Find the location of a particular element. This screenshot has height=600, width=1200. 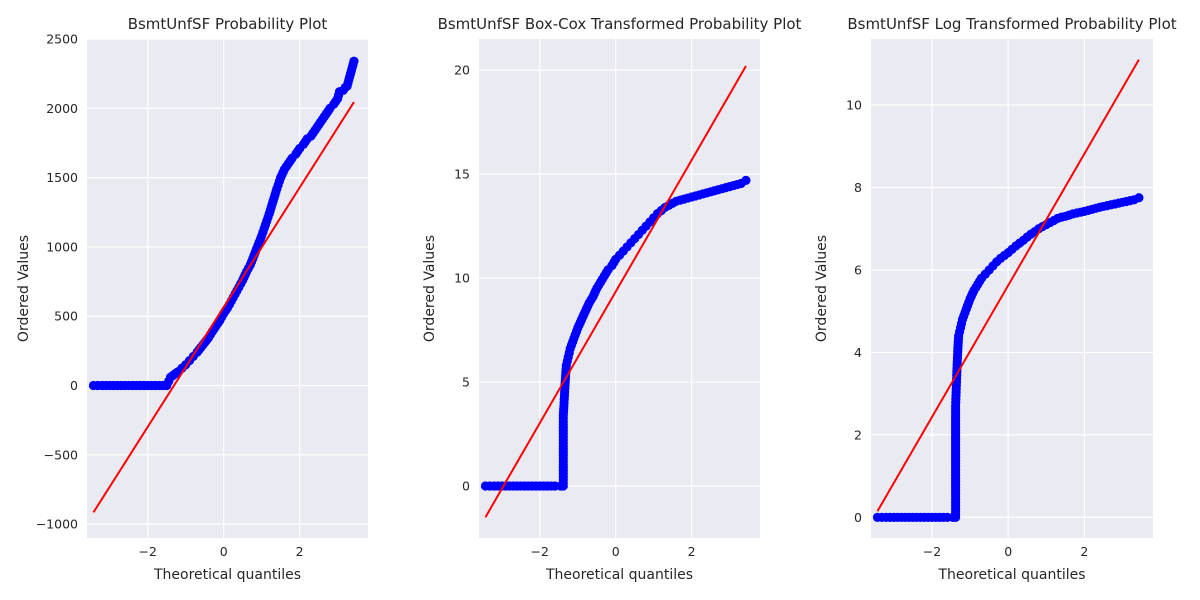

y-tick-label: −1000 is located at coordinates (57, 524).